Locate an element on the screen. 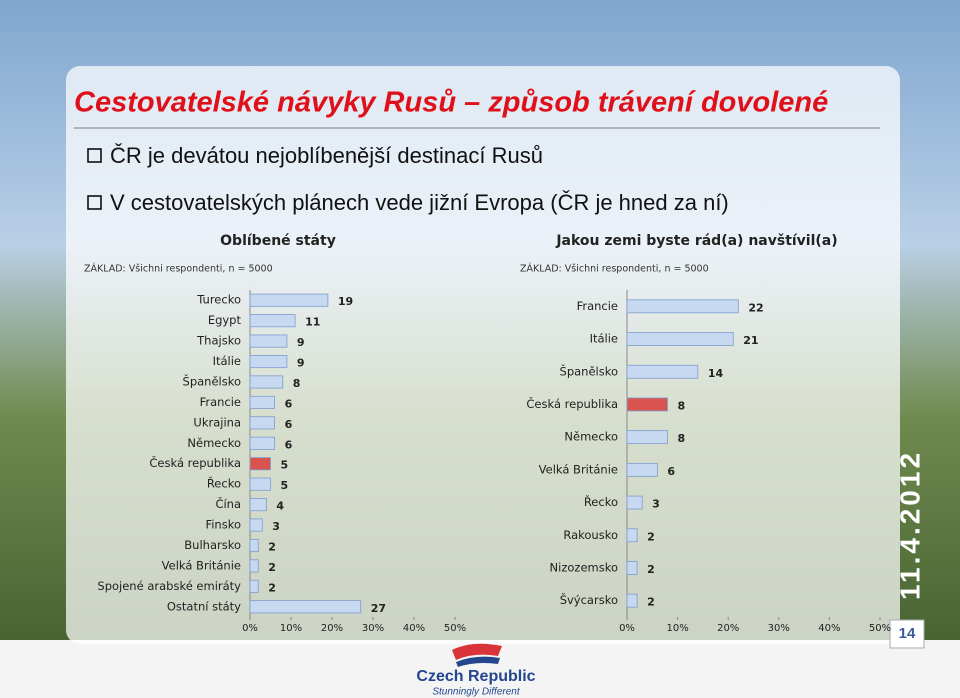  page-number: 14 is located at coordinates (907, 633).